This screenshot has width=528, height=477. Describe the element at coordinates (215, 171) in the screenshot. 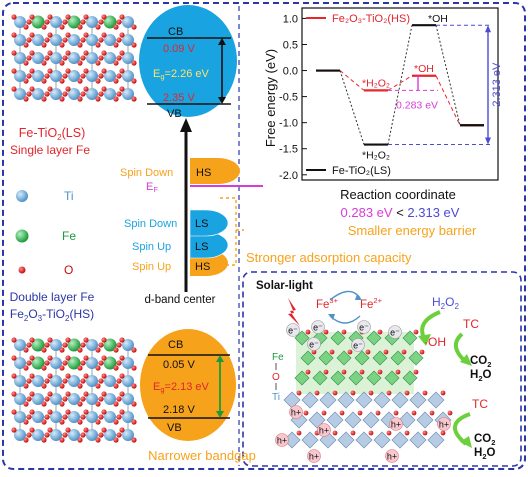

I see `hs-top-lobe` at that location.